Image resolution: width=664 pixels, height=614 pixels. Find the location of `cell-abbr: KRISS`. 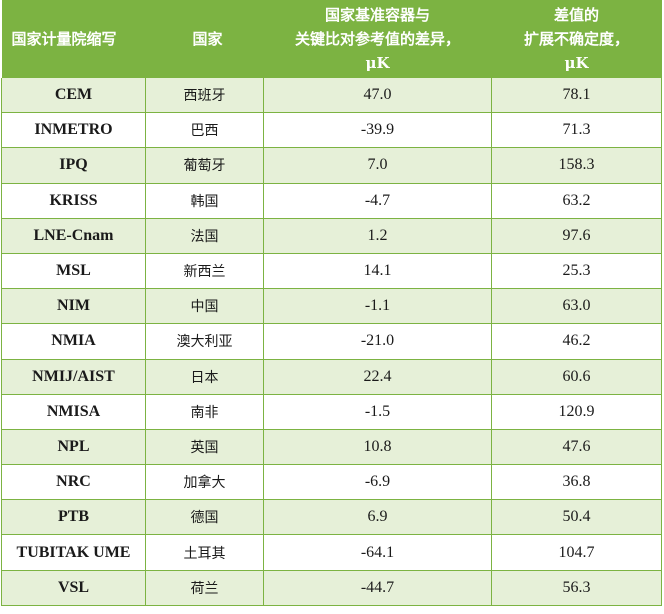

cell-abbr: KRISS is located at coordinates (73, 201).